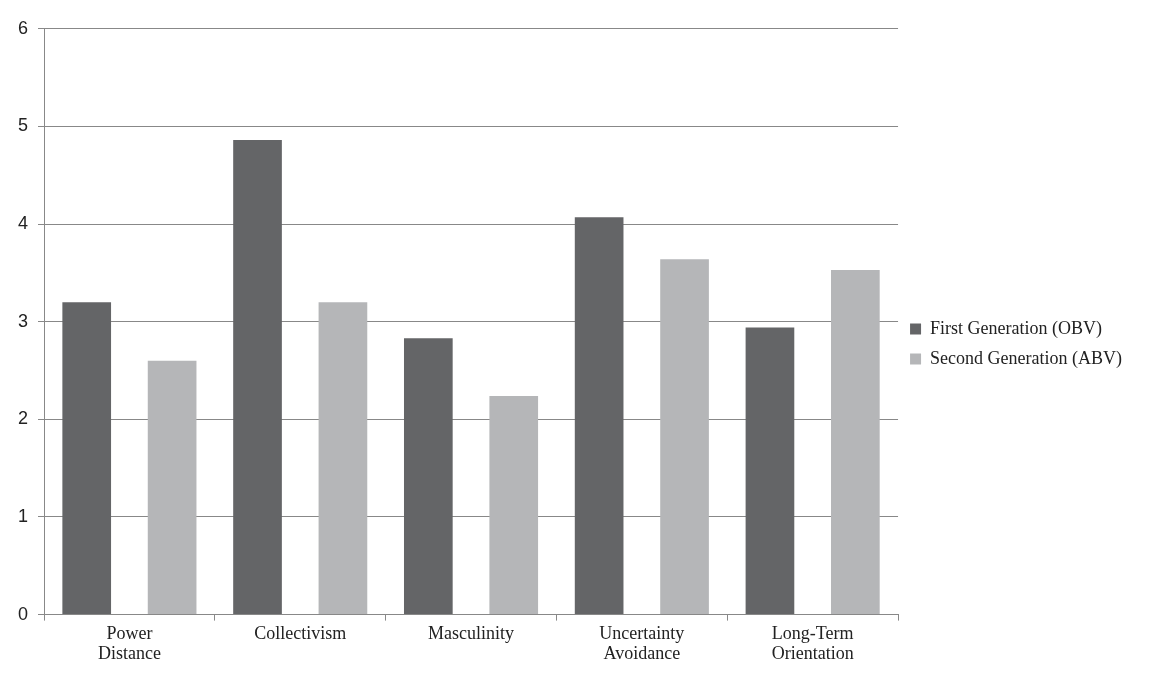 The width and height of the screenshot is (1150, 679). Describe the element at coordinates (642, 643) in the screenshot. I see `x-tick-label: Uncertainty Avoidance` at that location.